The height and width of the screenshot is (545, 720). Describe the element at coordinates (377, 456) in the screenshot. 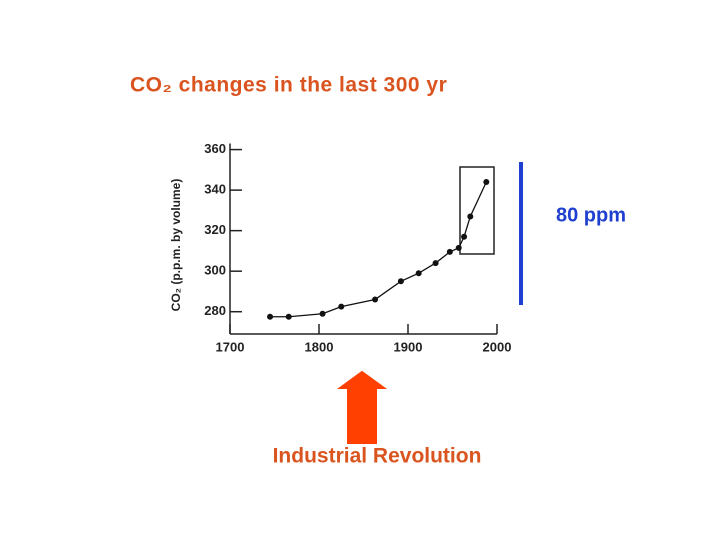

I see `arrow-label: Industrial Revolution` at that location.